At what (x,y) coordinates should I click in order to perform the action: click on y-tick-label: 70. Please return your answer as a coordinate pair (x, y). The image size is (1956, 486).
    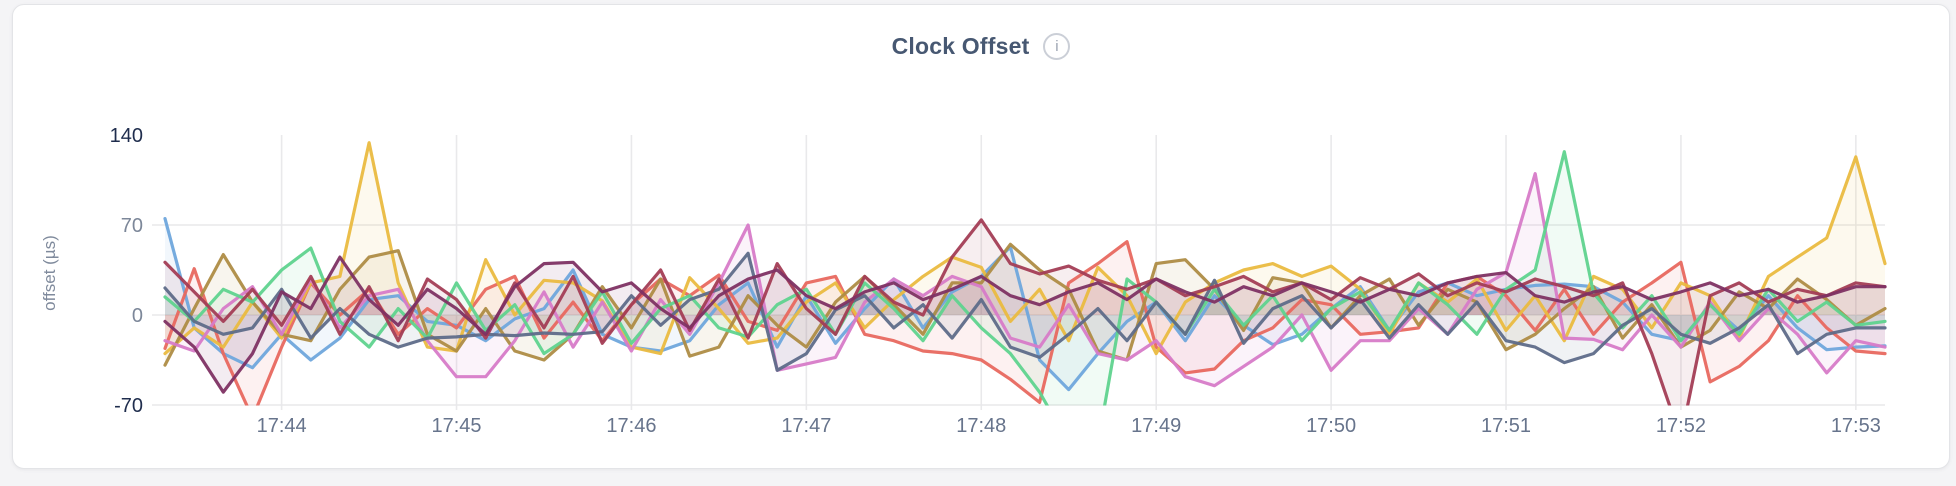
    Looking at the image, I should click on (132, 226).